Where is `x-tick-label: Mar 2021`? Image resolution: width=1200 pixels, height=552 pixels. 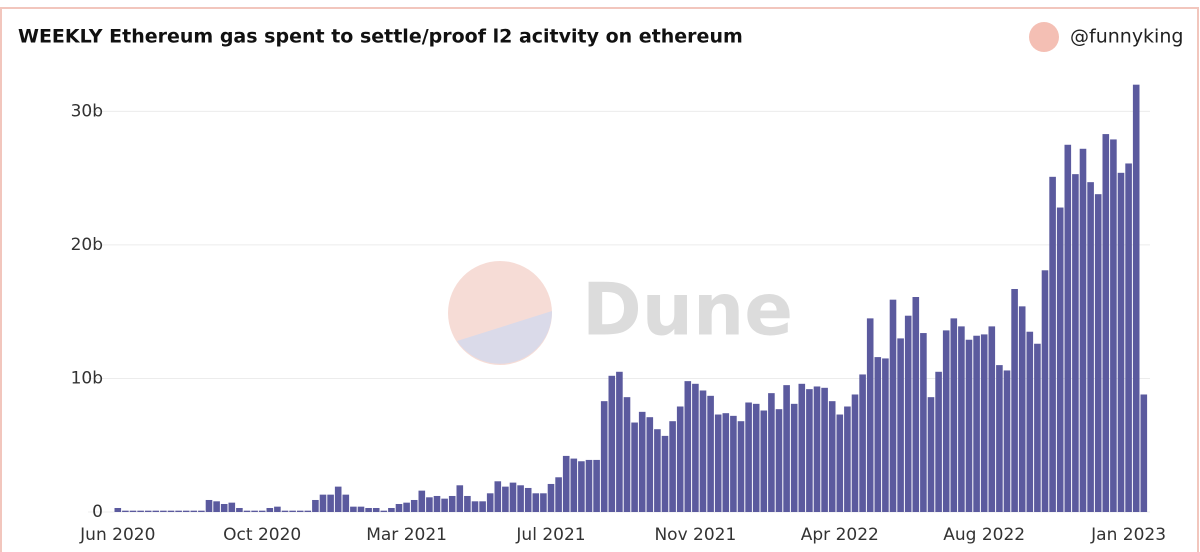 x-tick-label: Mar 2021 is located at coordinates (406, 535).